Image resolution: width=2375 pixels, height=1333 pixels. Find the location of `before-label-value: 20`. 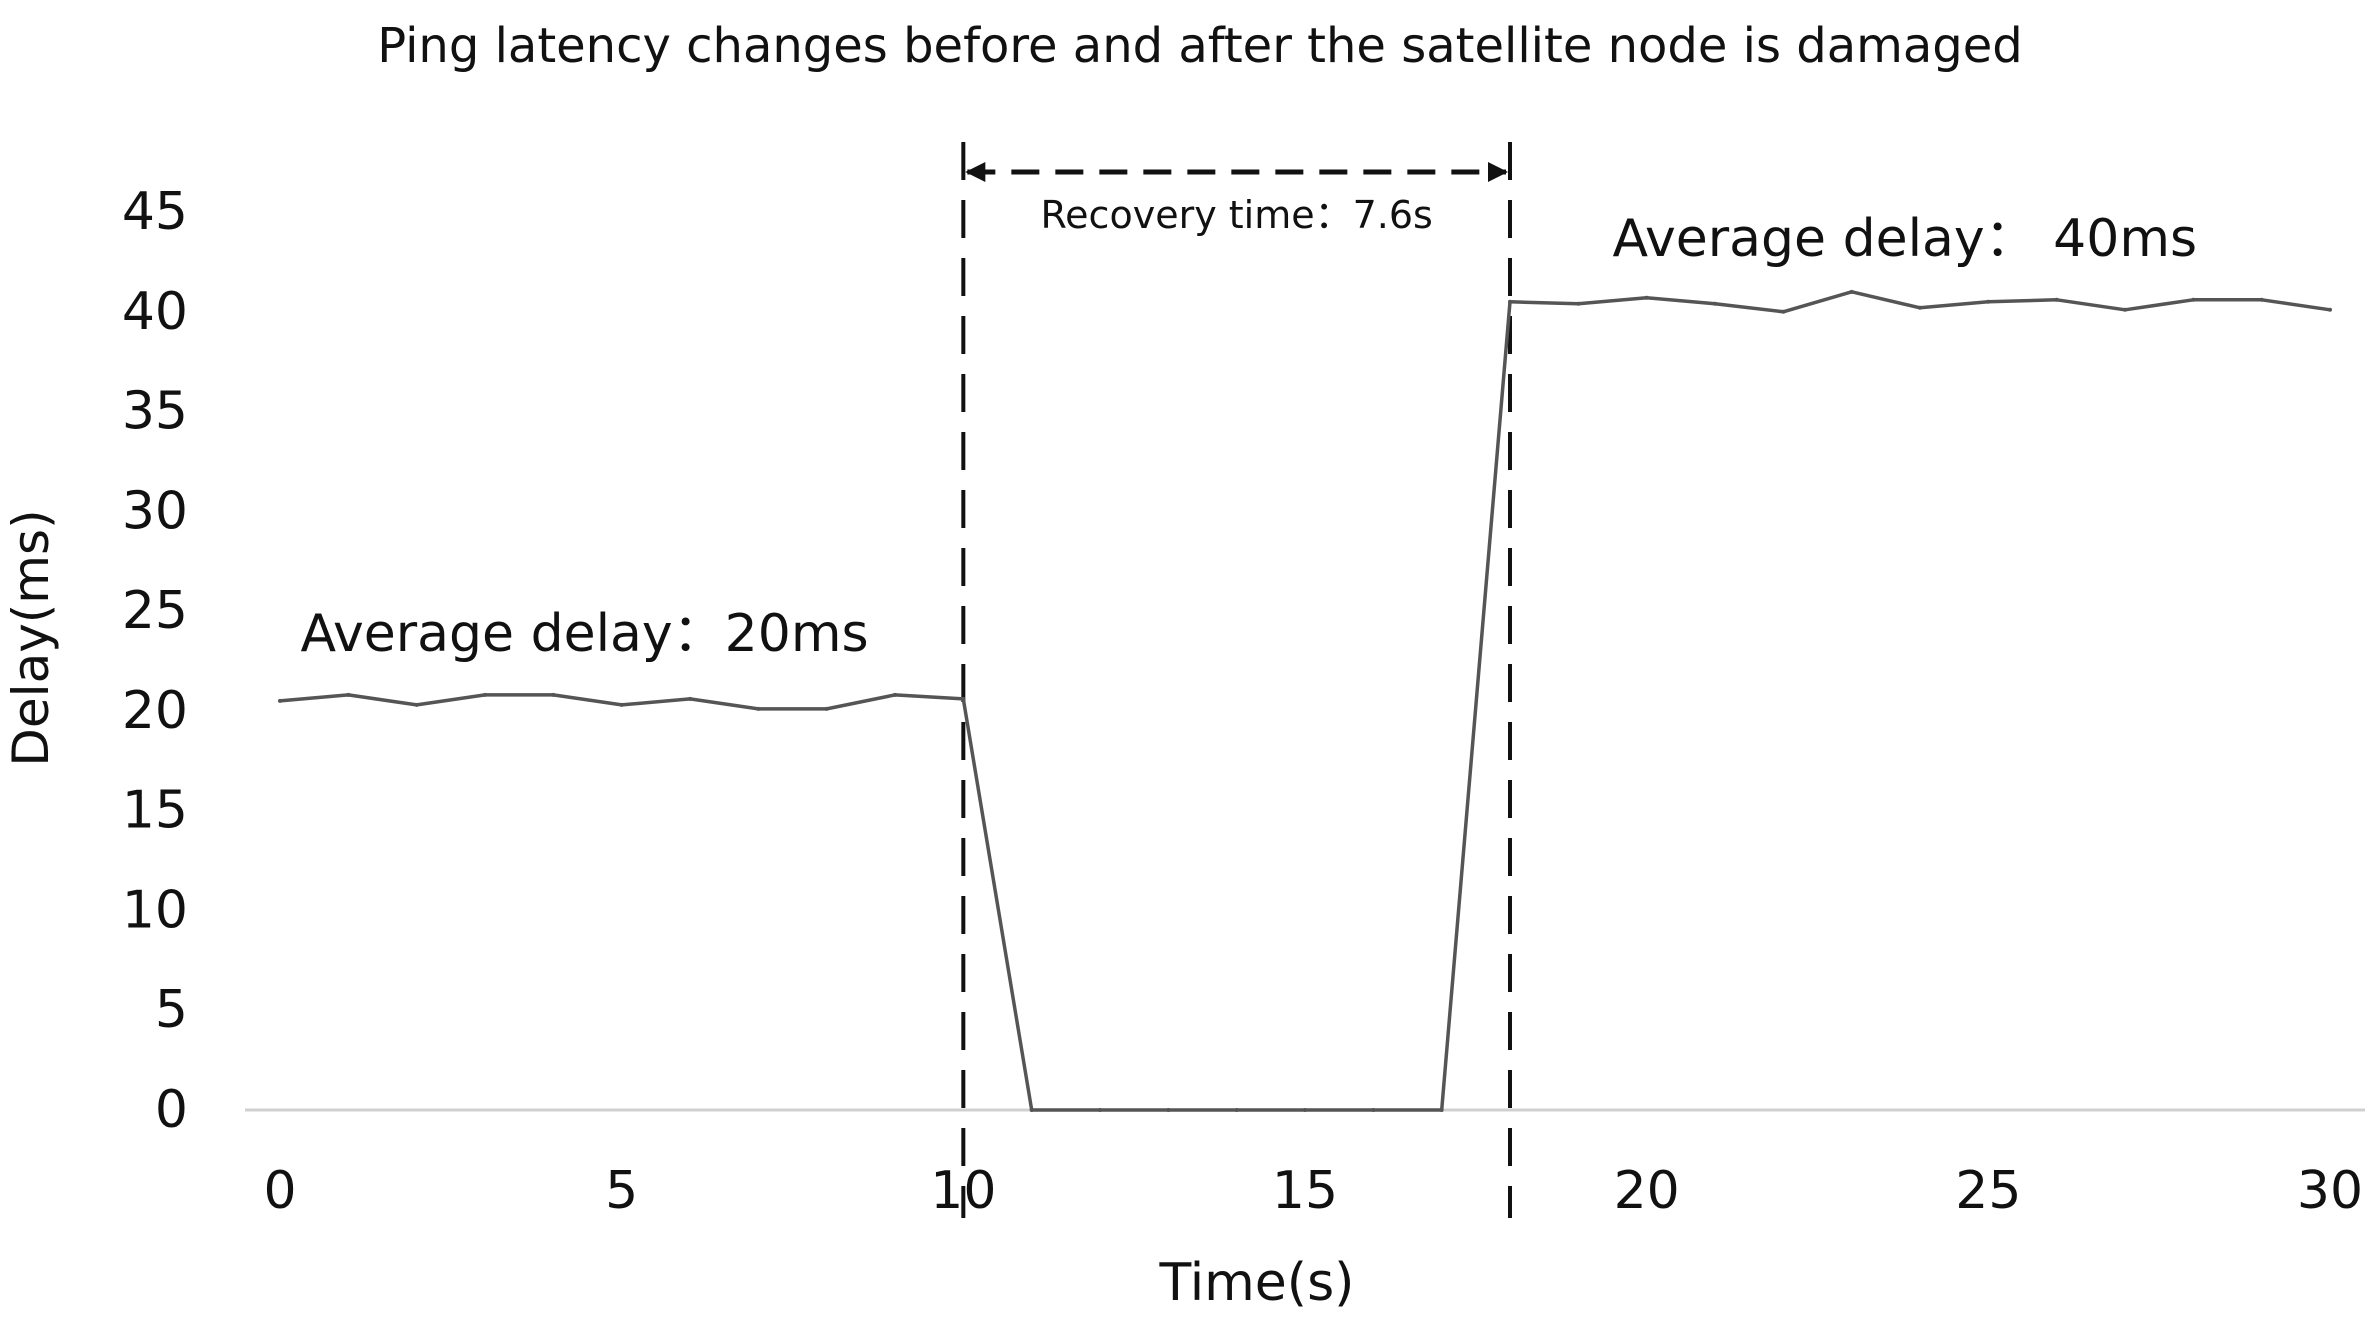

before-label-value: 20 is located at coordinates (758, 634).